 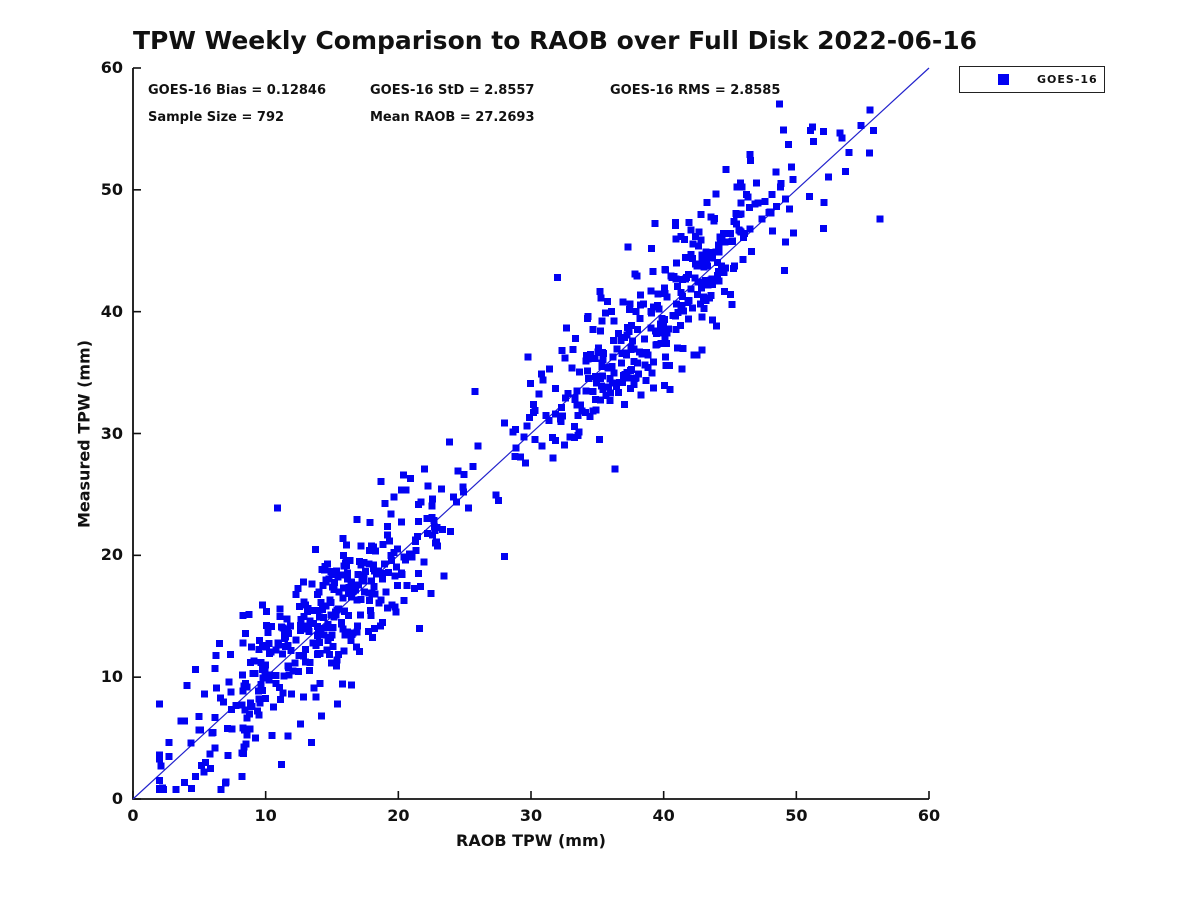 I want to click on x-tick-label: 50, so click(x=796, y=815).